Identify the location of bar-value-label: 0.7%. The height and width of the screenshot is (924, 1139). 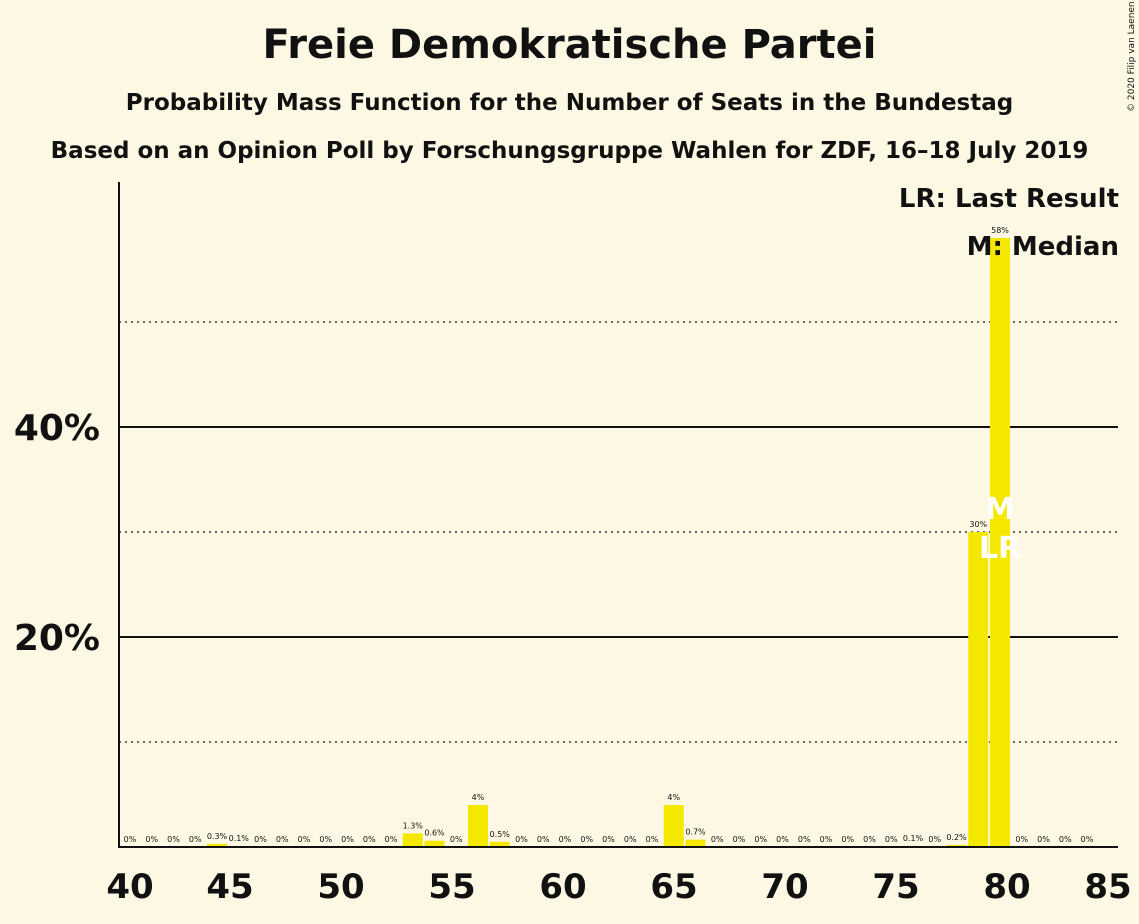
(695, 832).